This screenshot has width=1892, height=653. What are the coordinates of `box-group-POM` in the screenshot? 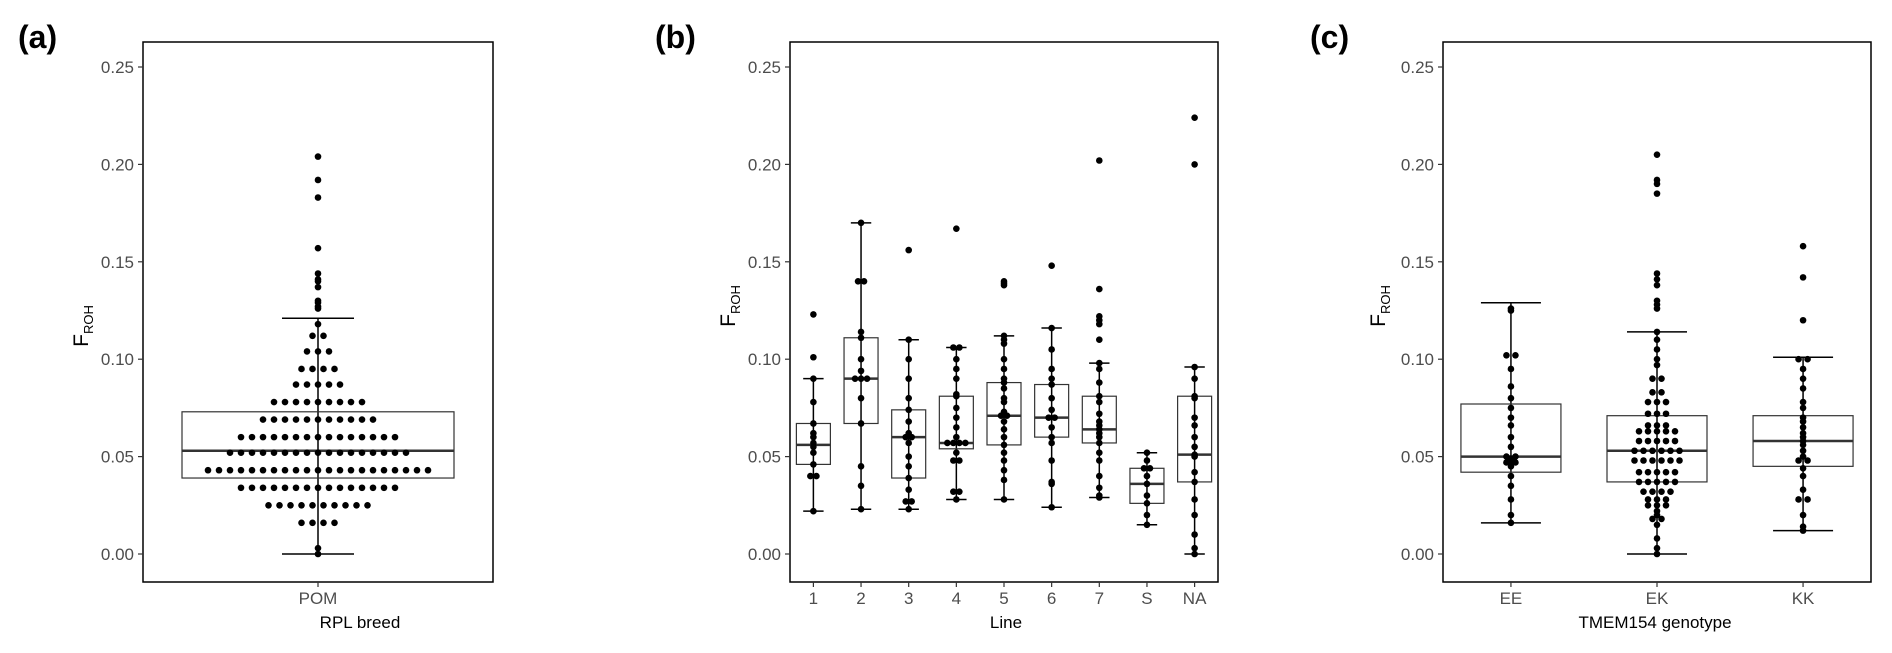 It's located at (318, 355).